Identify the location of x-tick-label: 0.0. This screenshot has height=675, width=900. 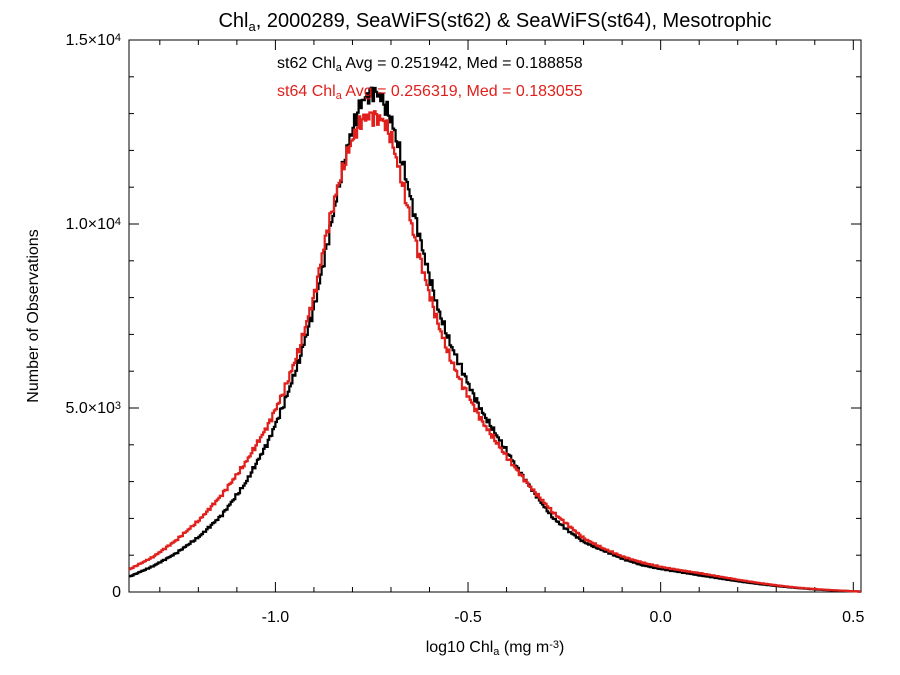
(661, 617).